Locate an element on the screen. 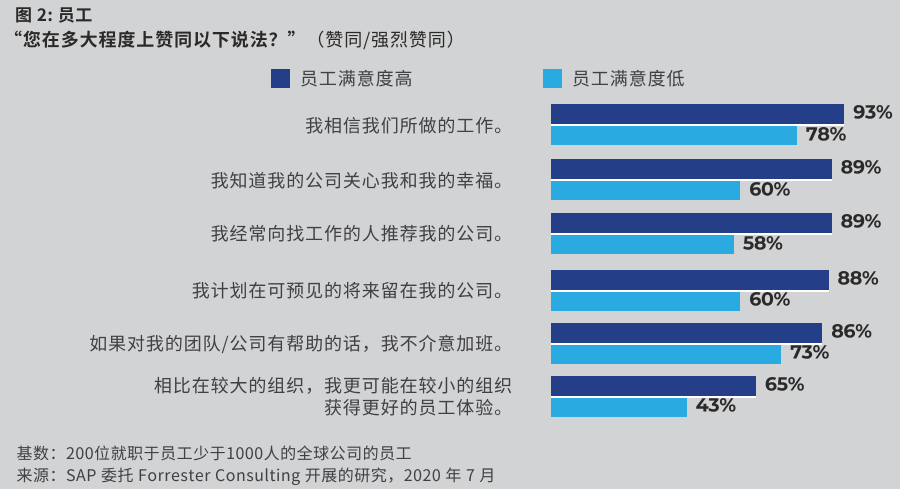  bar-high-satisfaction-6: 65% is located at coordinates (677, 386).